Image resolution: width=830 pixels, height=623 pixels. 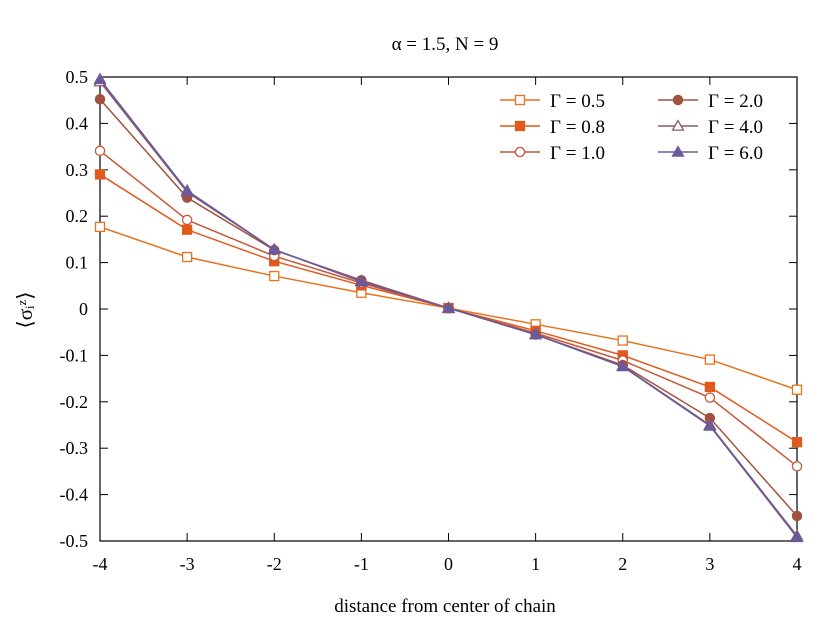 What do you see at coordinates (448, 564) in the screenshot?
I see `x-tick-label: 0` at bounding box center [448, 564].